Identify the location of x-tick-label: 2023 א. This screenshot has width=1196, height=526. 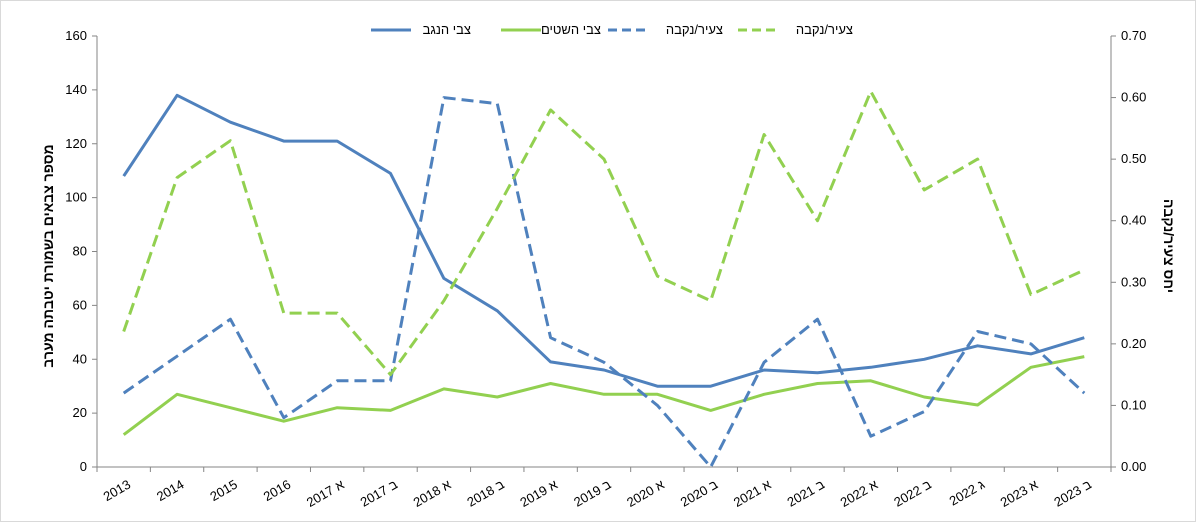
(1019, 493).